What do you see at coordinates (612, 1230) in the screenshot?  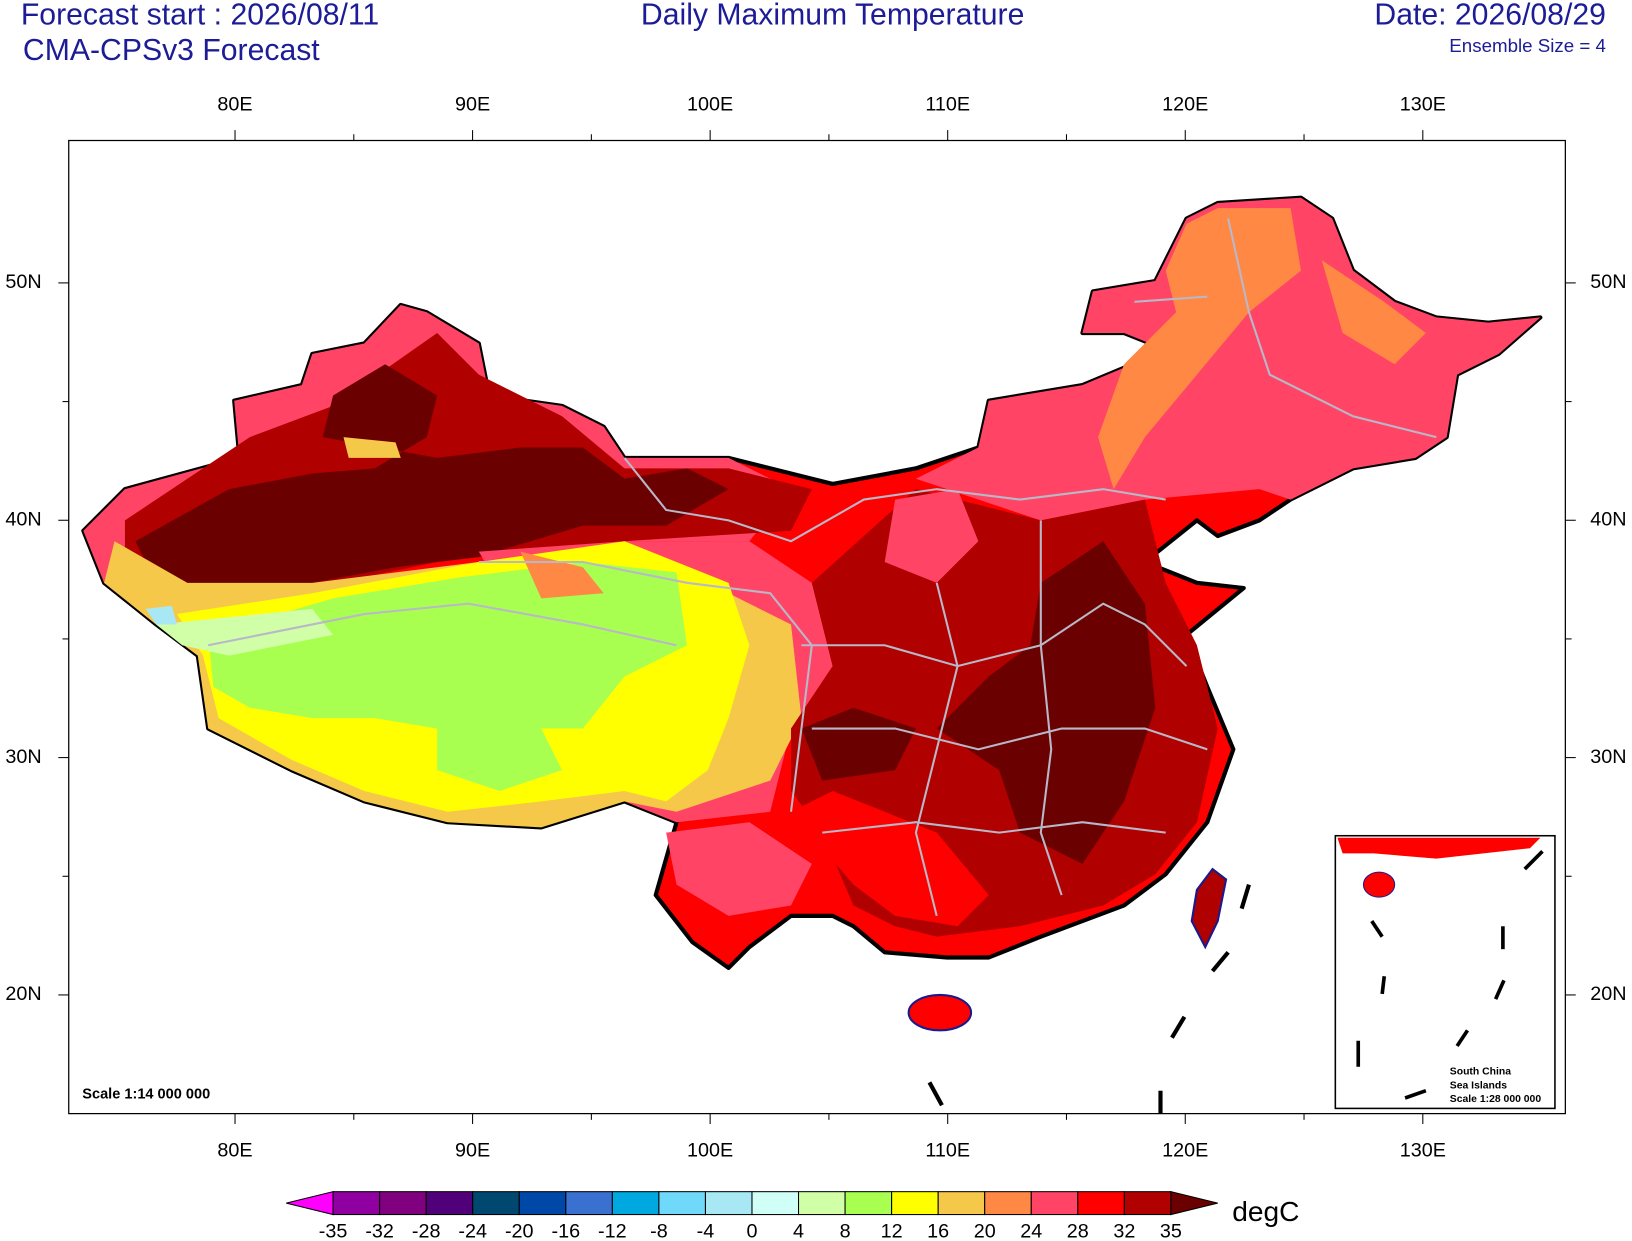 I see `colorbar-label: -12` at bounding box center [612, 1230].